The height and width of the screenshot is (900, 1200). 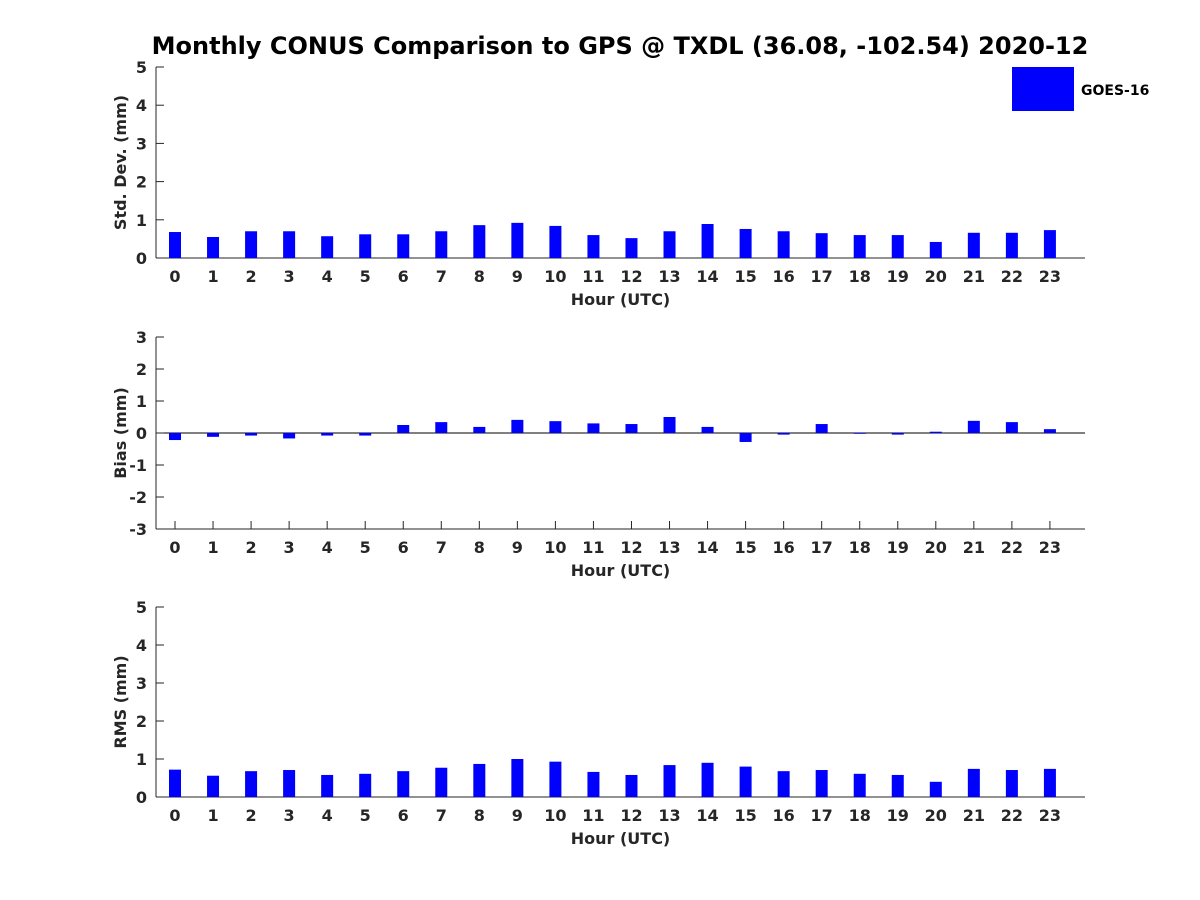 What do you see at coordinates (212, 276) in the screenshot?
I see `x-tick-label: 1` at bounding box center [212, 276].